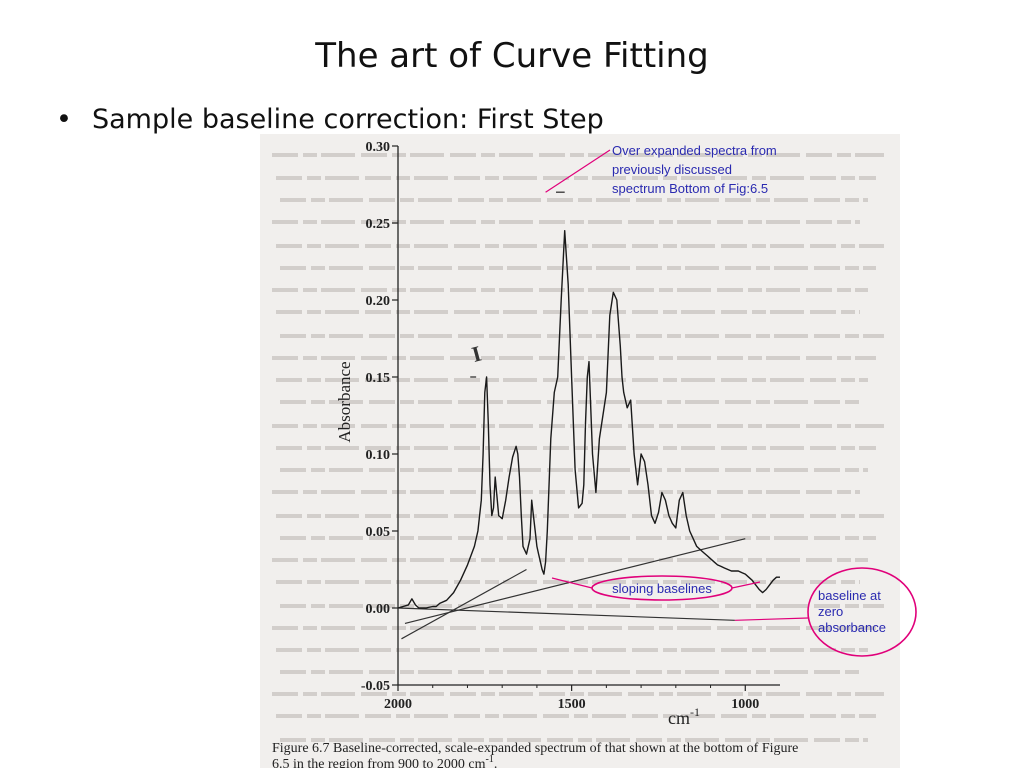 The image size is (1024, 768). Describe the element at coordinates (862, 612) in the screenshot. I see `zero-baseline-oval` at that location.